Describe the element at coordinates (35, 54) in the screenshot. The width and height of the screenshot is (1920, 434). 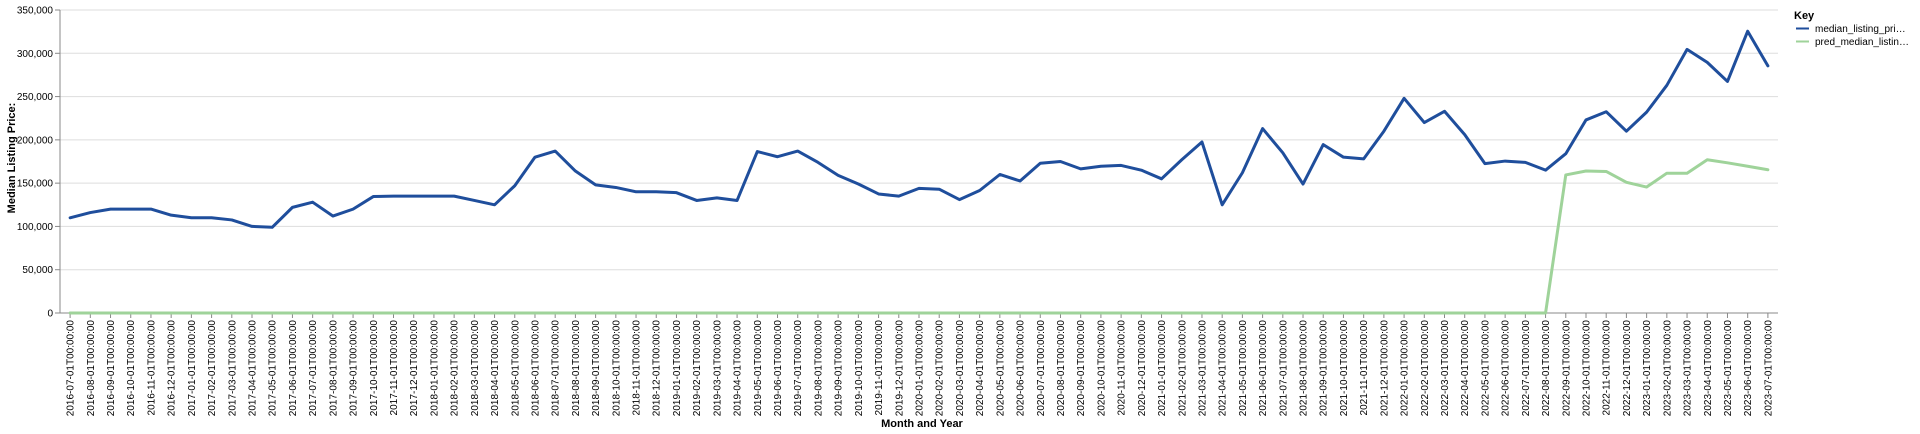
I see `y-tick-label: 300,000` at that location.